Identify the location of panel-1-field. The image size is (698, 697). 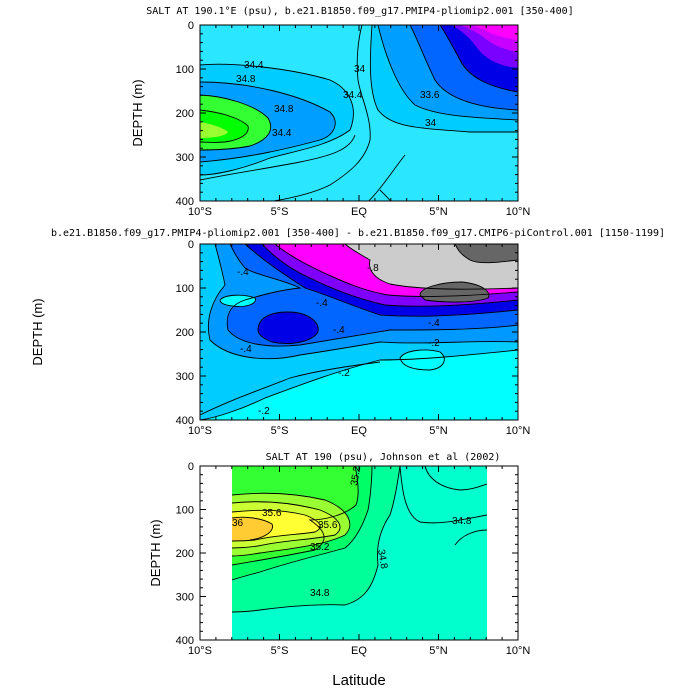
(359, 113).